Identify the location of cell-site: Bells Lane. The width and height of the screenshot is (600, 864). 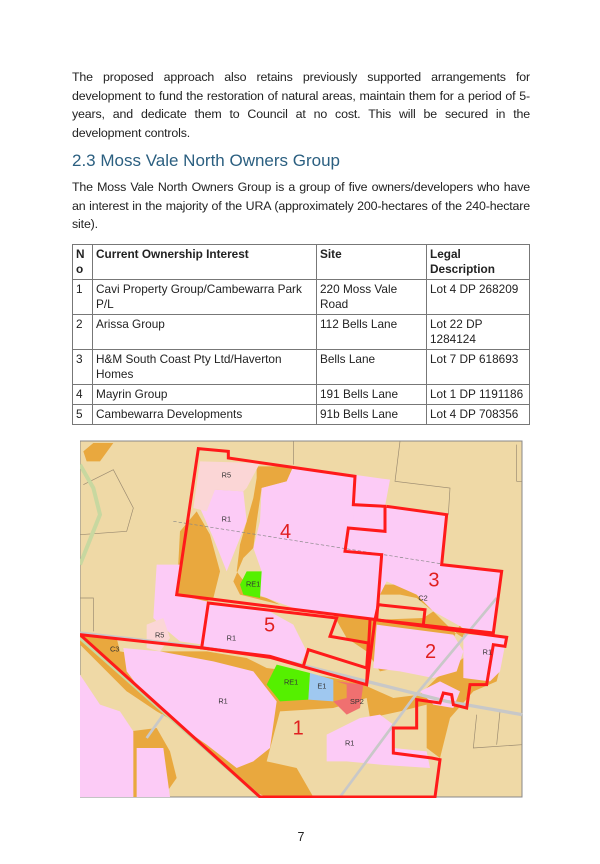
(371, 366).